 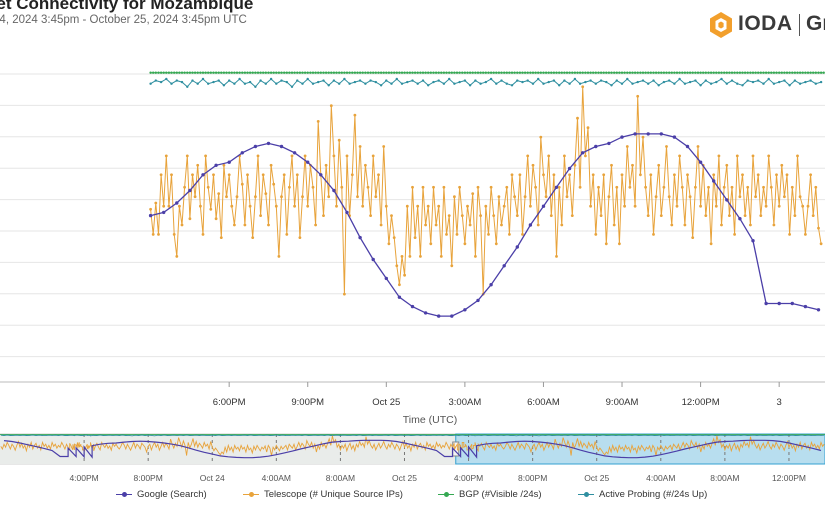 I want to click on logo-text: IODA, so click(x=765, y=23).